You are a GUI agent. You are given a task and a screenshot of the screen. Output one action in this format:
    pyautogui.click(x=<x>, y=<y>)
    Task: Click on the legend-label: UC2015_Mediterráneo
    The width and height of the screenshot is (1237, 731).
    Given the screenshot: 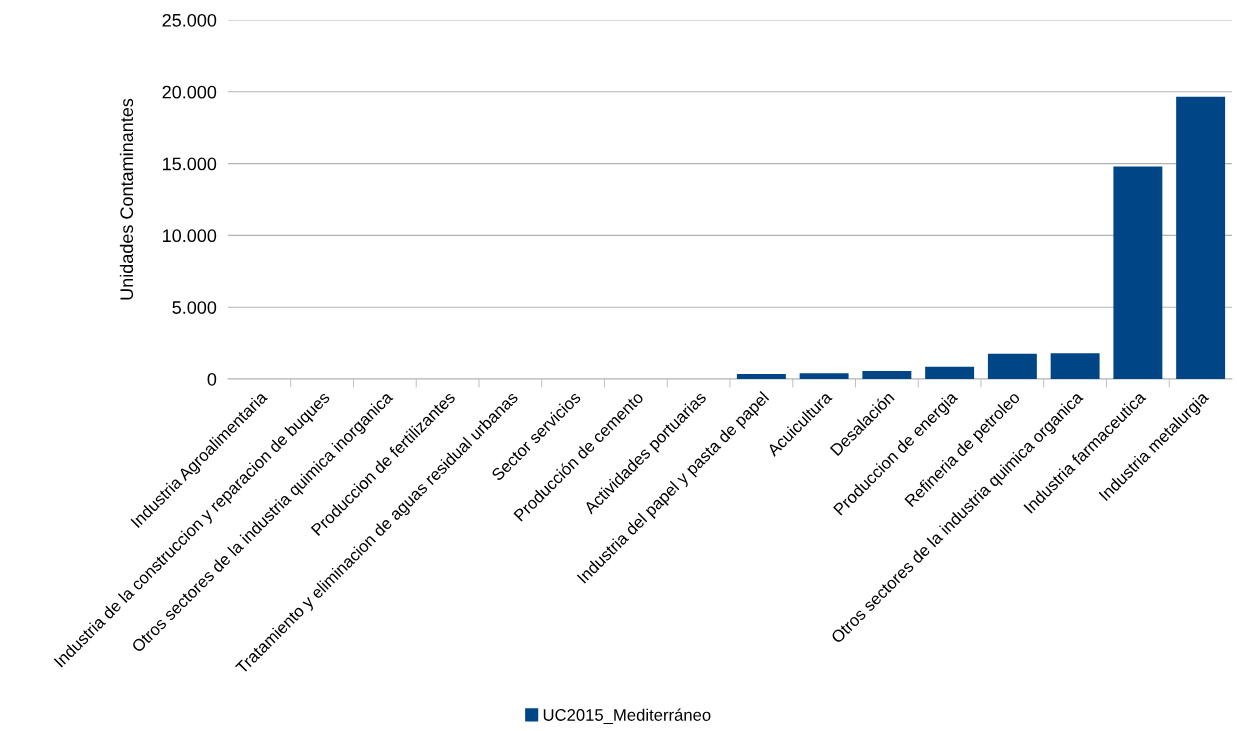 What is the action you would take?
    pyautogui.click(x=627, y=716)
    